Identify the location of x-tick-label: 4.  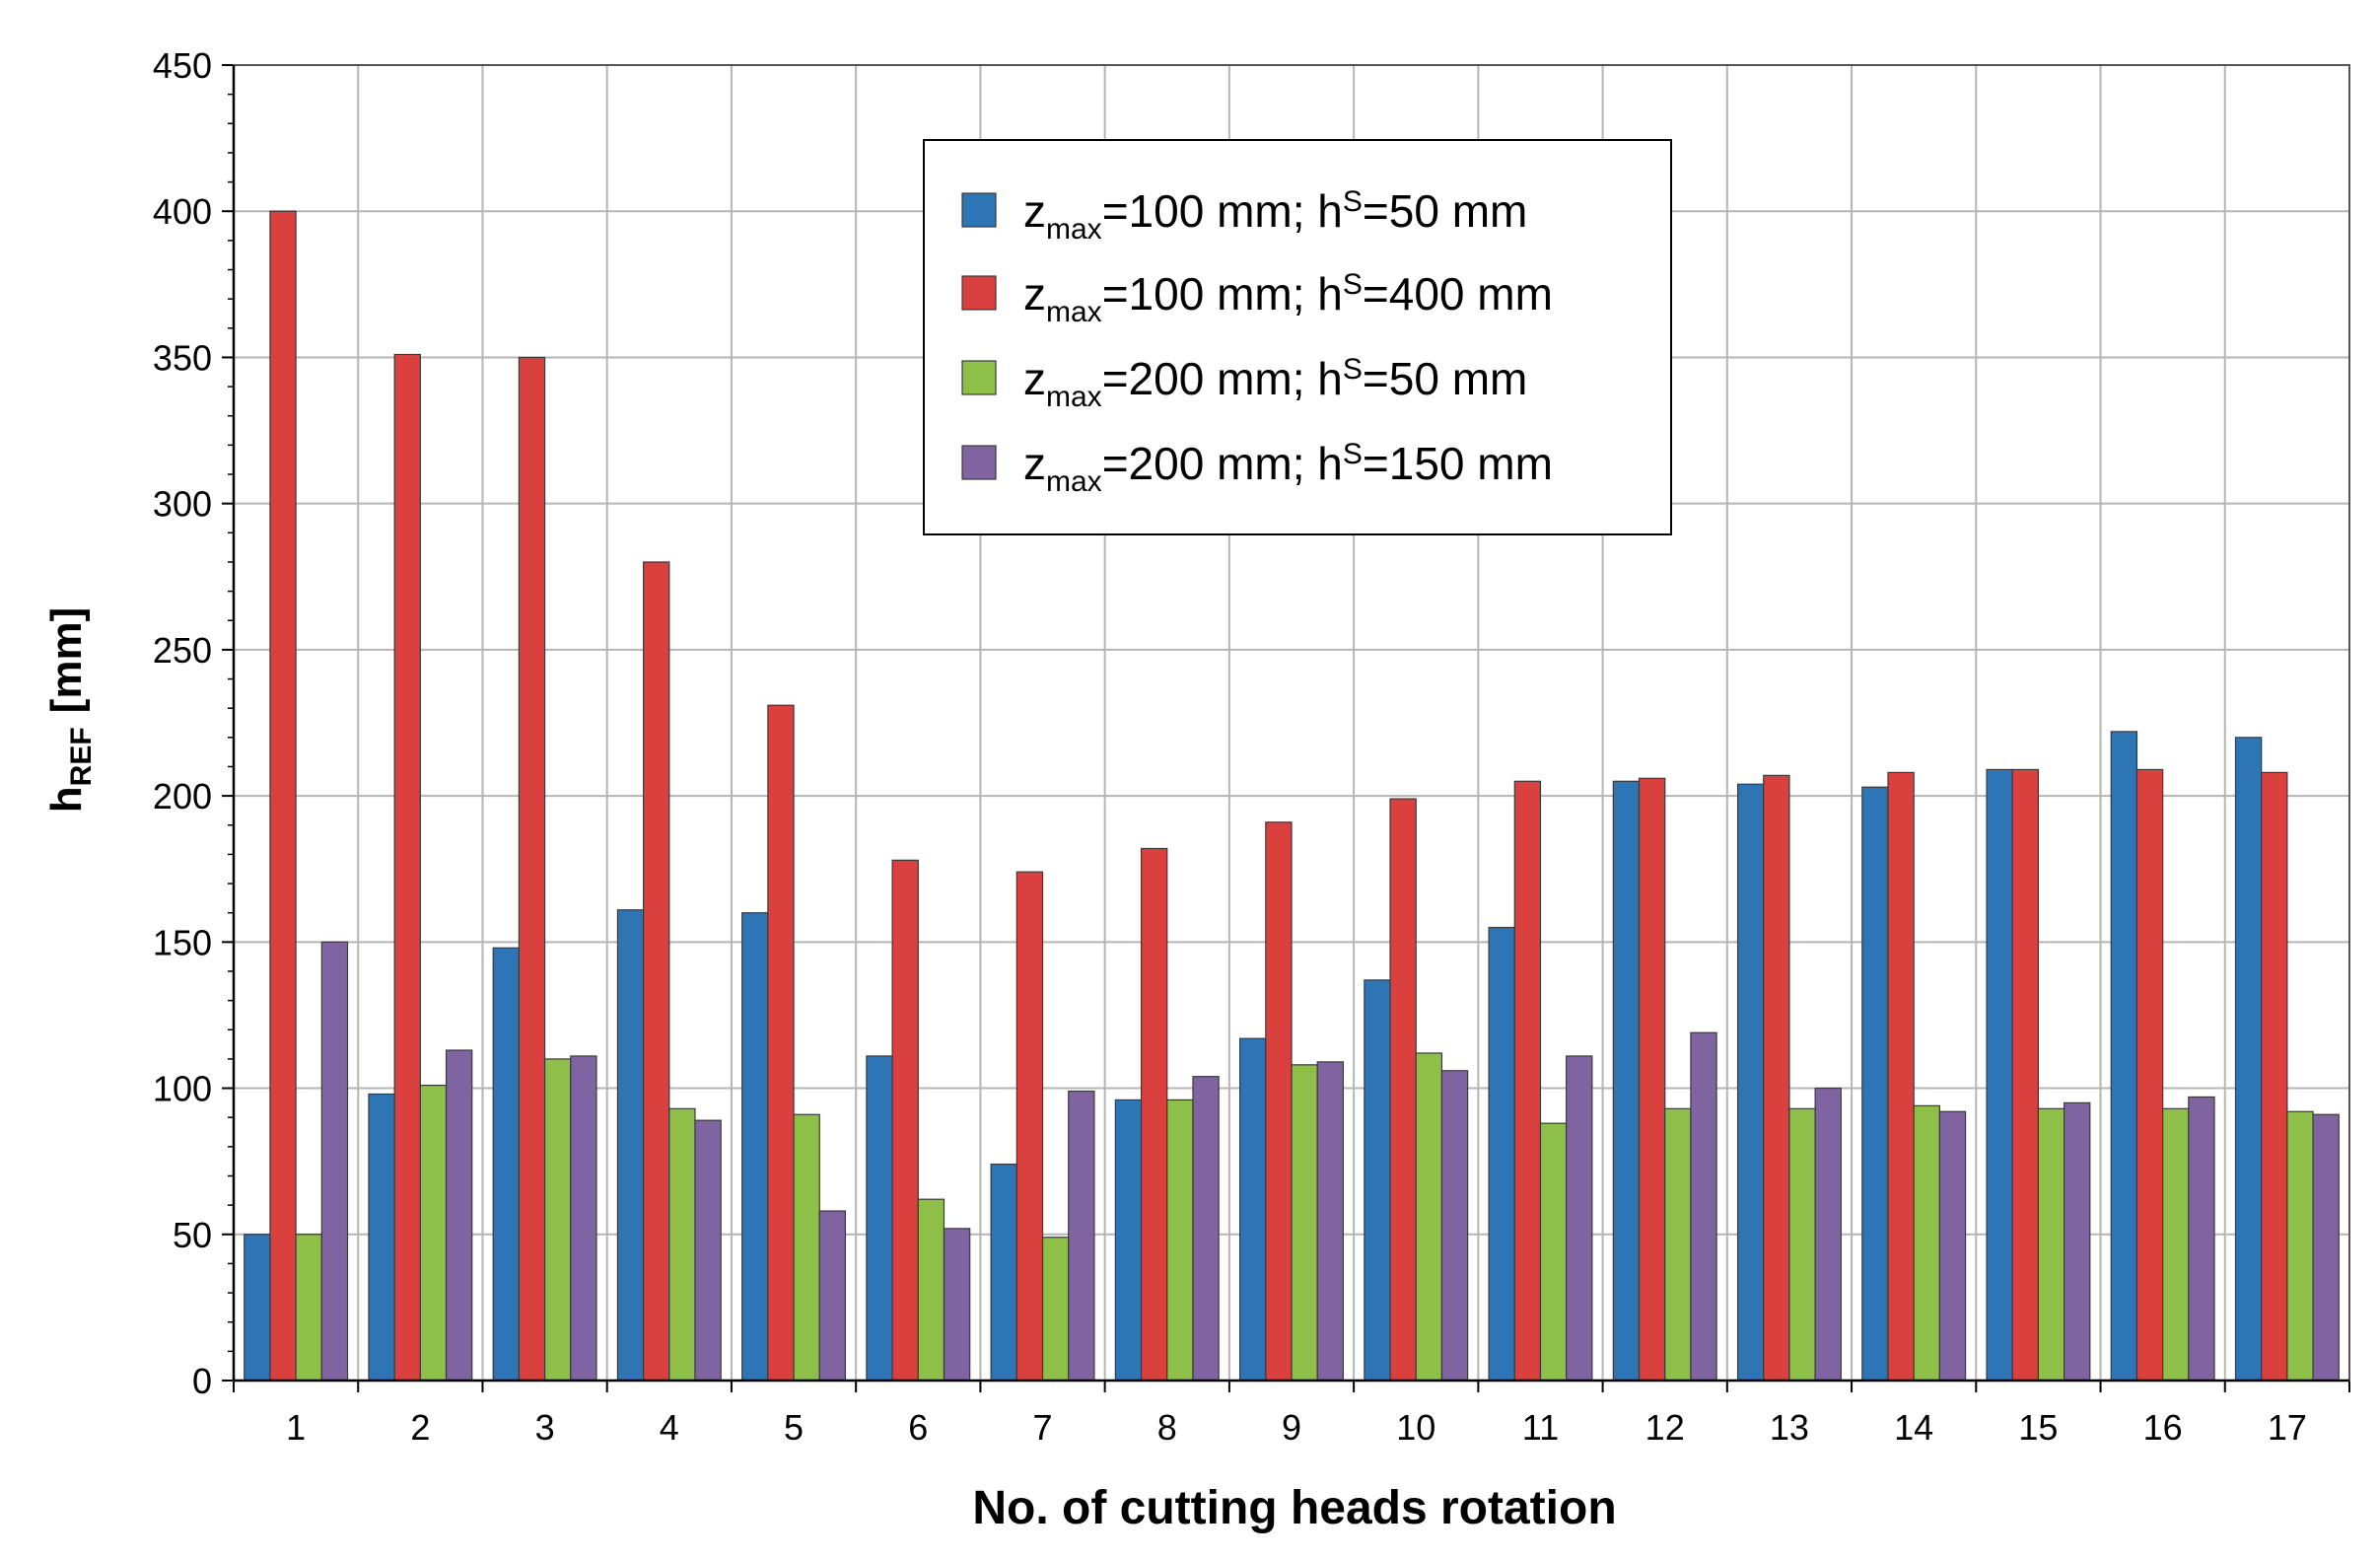
(669, 1427).